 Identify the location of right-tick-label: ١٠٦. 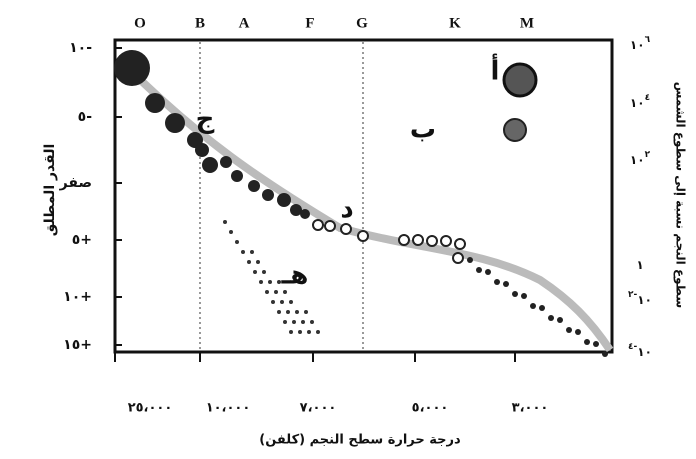
(640, 43).